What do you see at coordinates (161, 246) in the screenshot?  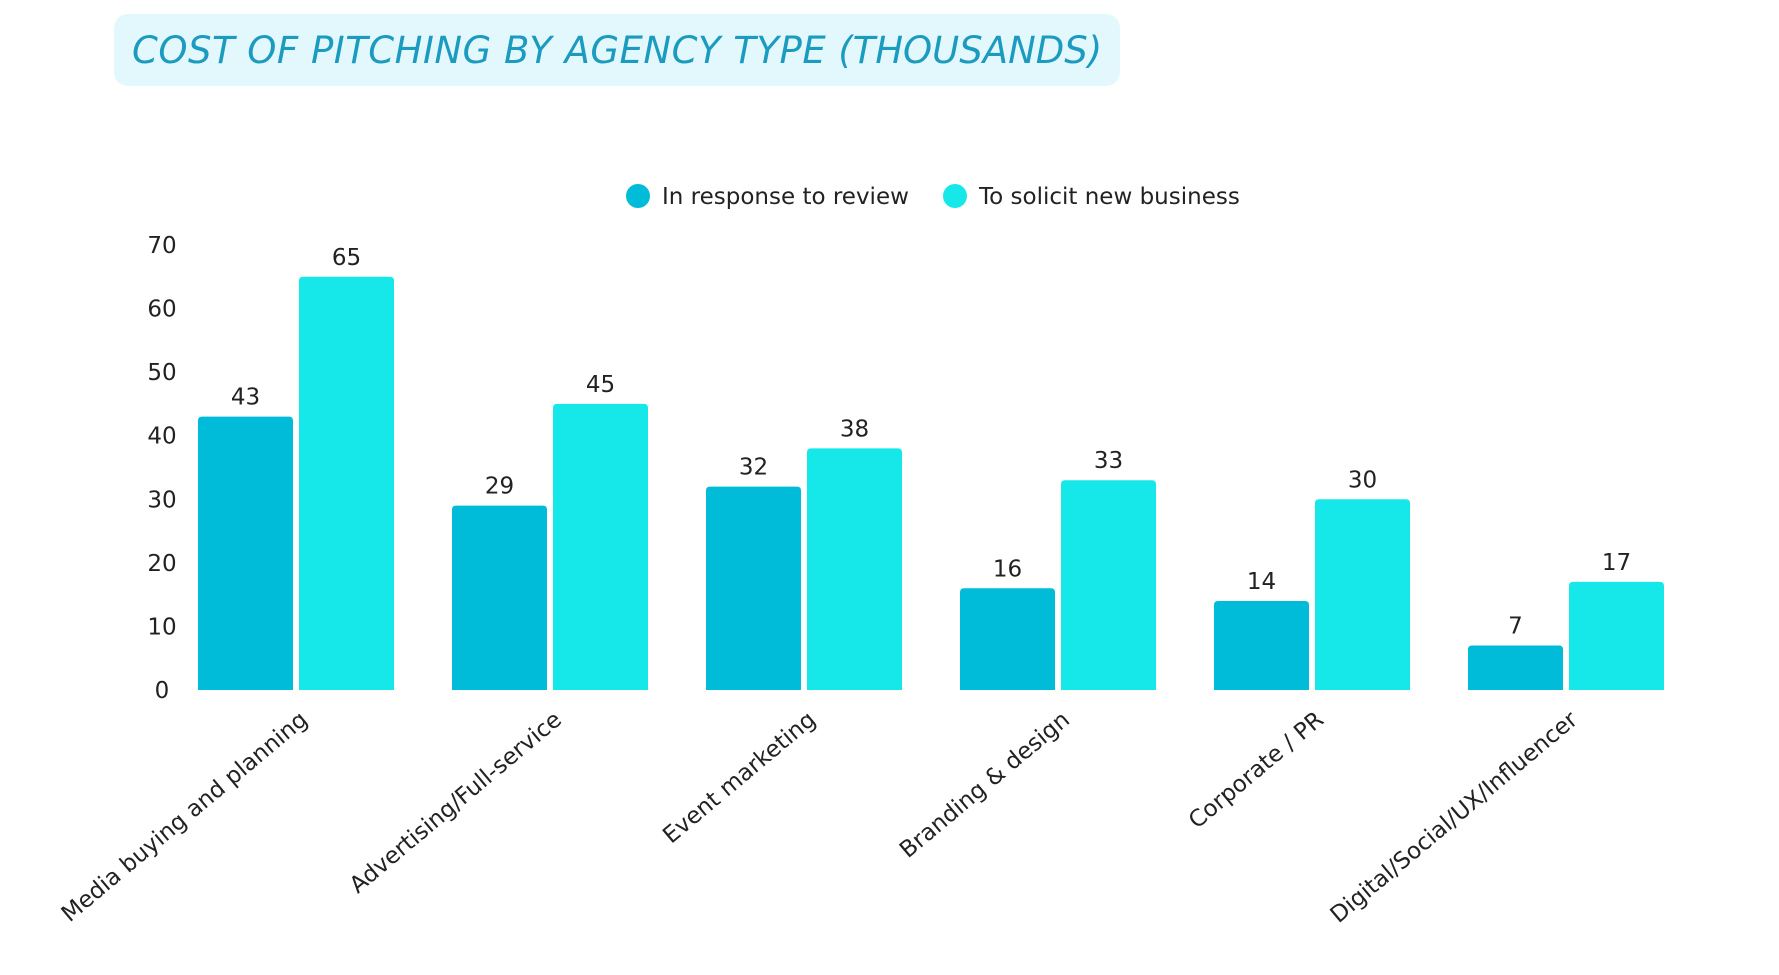 I see `y-tick-label: 70` at bounding box center [161, 246].